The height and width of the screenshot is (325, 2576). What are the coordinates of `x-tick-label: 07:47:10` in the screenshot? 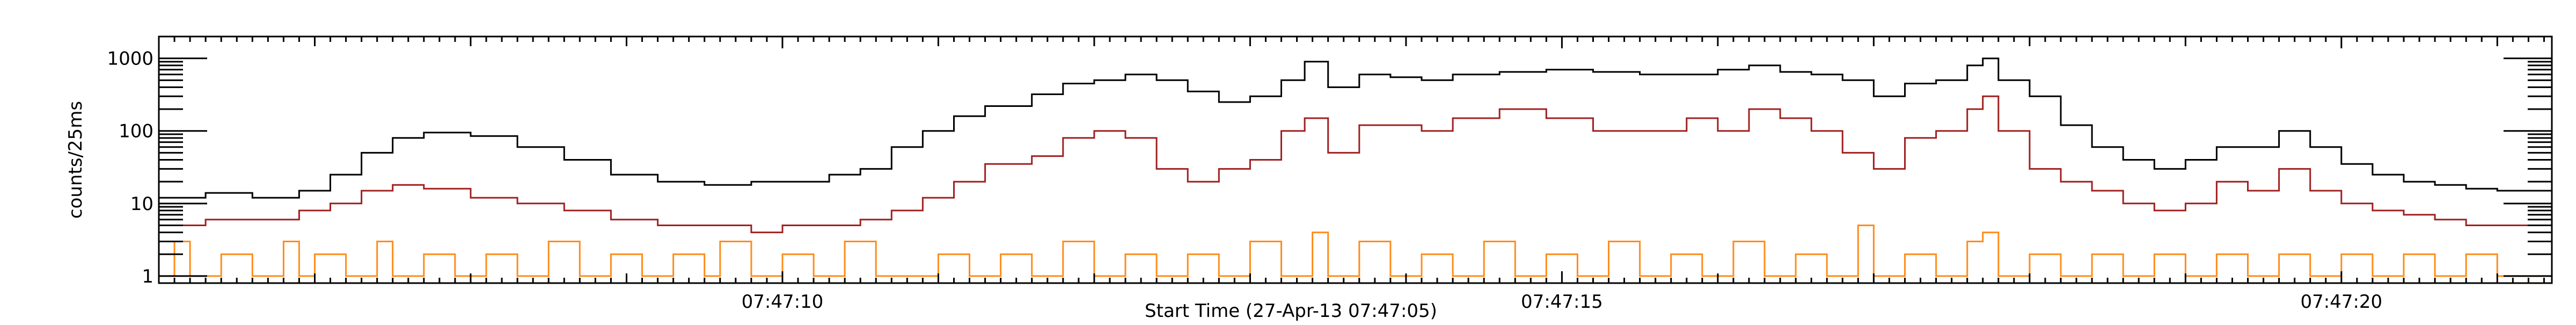 It's located at (783, 302).